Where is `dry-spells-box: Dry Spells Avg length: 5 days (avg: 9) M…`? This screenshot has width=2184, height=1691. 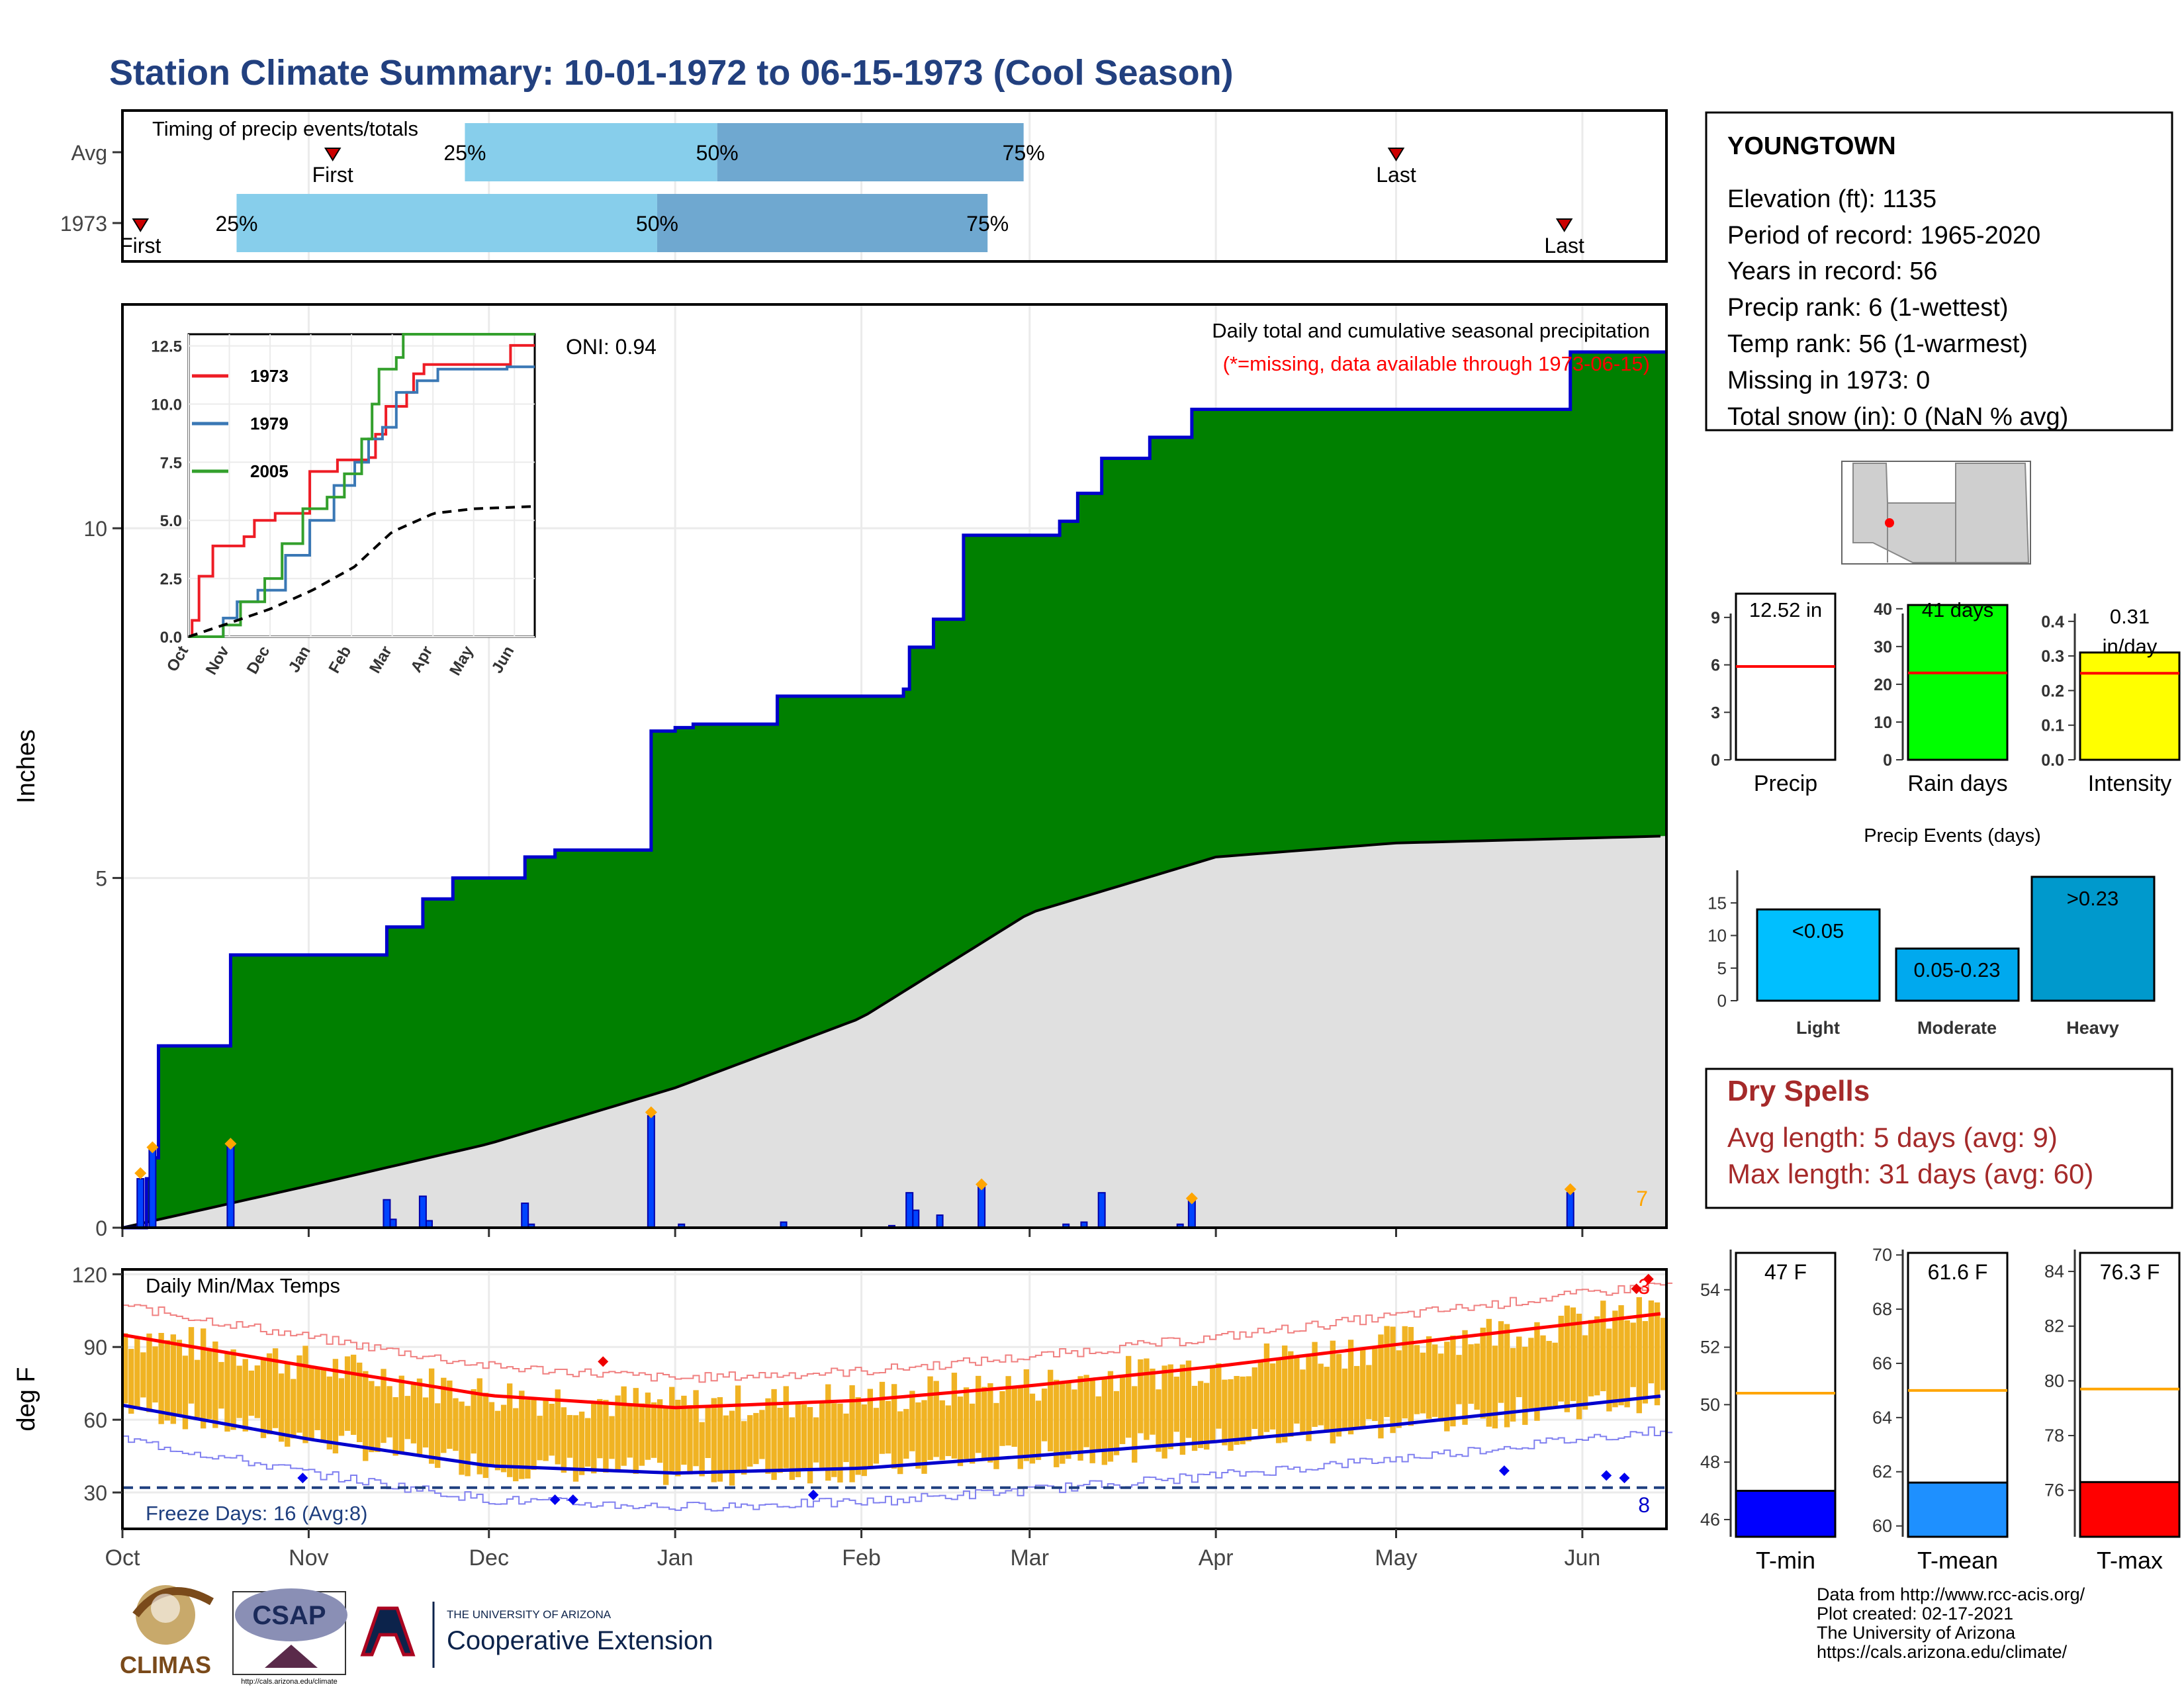 dry-spells-box: Dry Spells Avg length: 5 days (avg: 9) M… is located at coordinates (1939, 1138).